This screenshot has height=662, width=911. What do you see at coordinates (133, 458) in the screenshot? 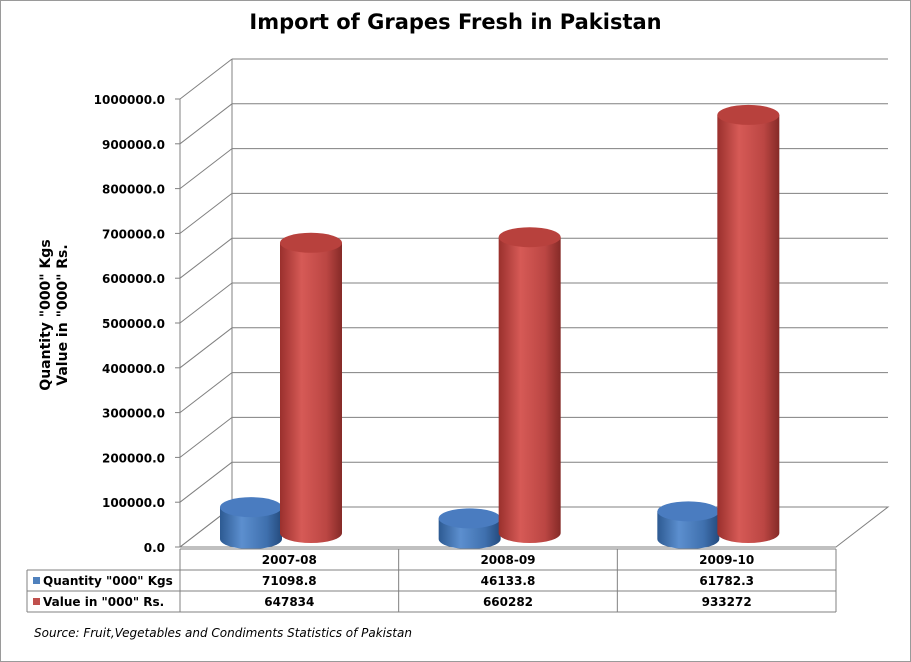
I see `y-tick-label: 200000.0` at bounding box center [133, 458].